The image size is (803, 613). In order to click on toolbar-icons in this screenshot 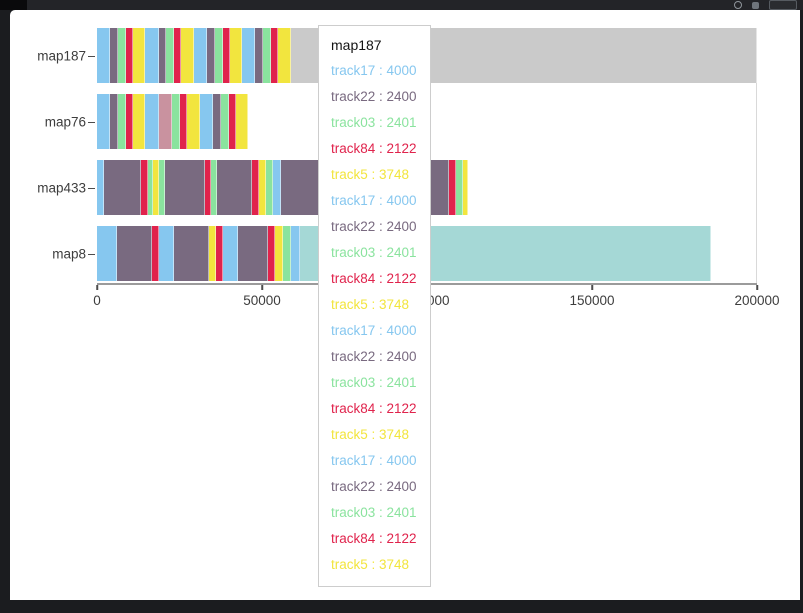, I will do `click(765, 5)`.